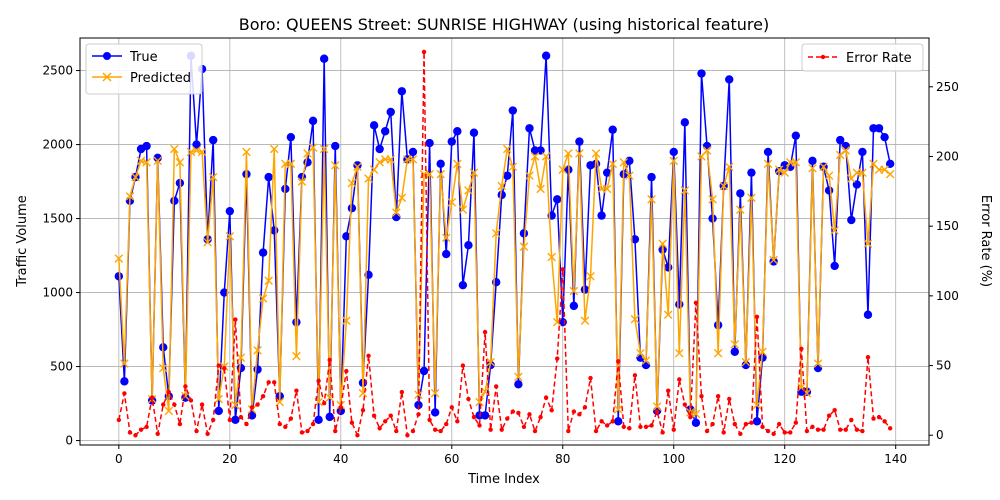 The image size is (1000, 500). Describe the element at coordinates (119, 459) in the screenshot. I see `x-tick-label: 0` at that location.